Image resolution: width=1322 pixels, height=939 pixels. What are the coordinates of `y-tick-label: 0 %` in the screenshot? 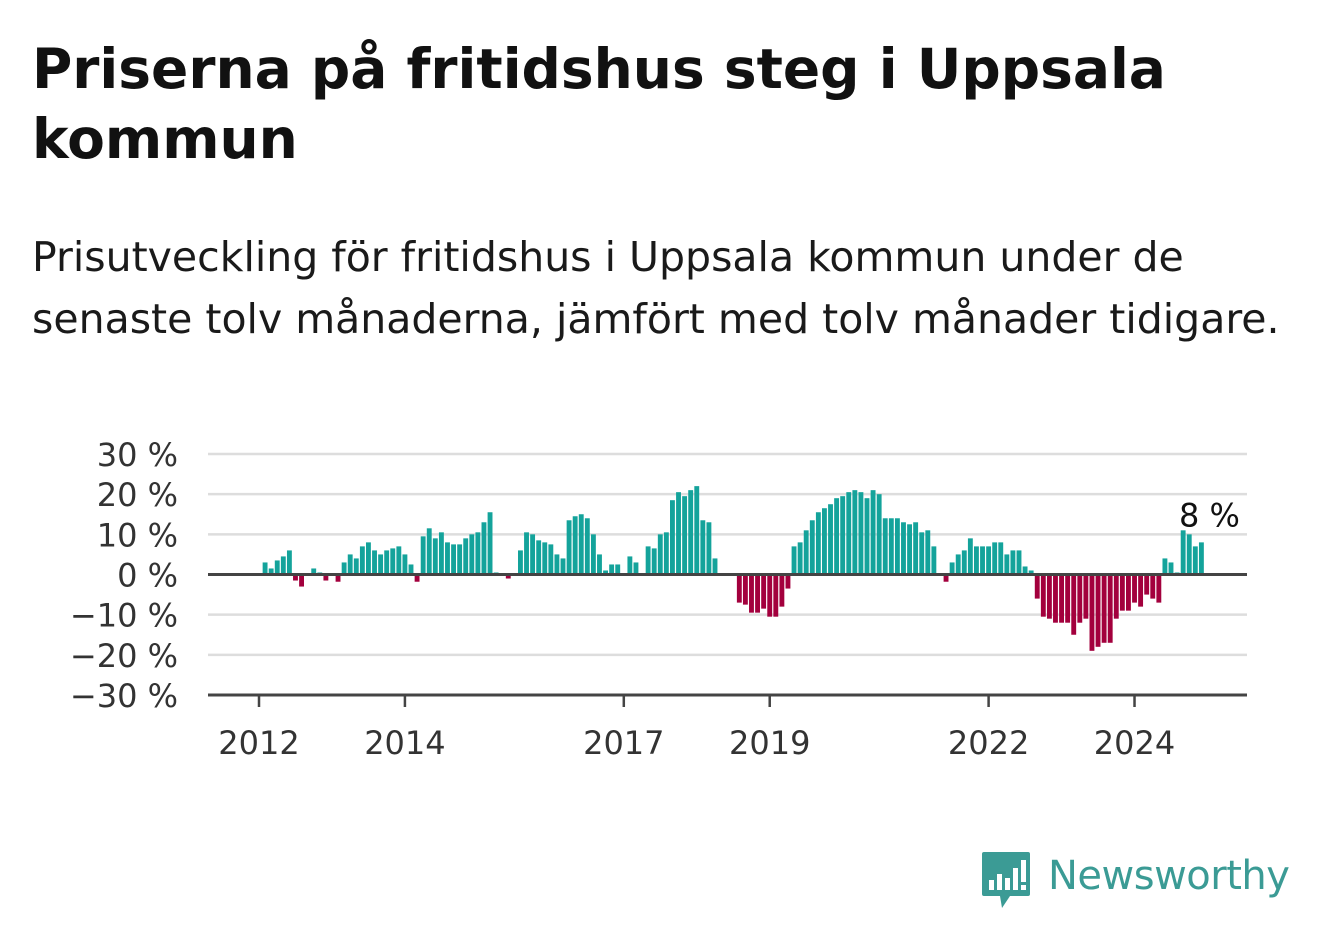 It's located at (147, 576).